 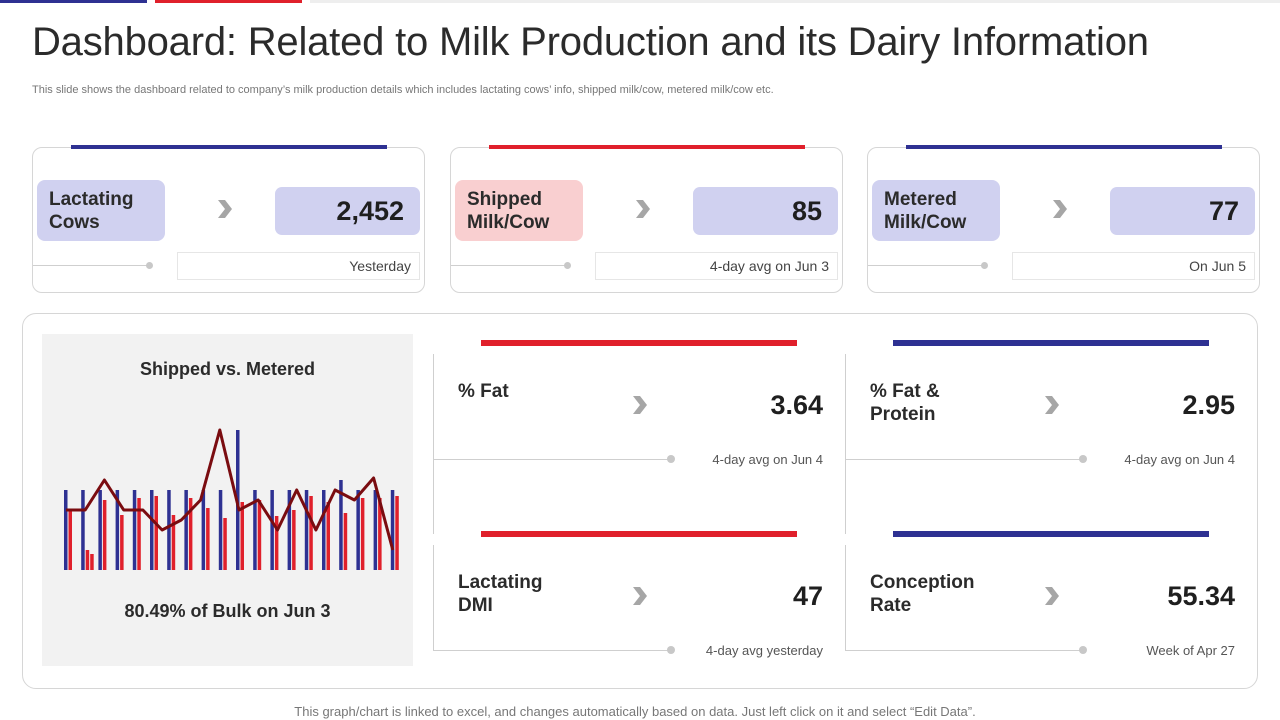 What do you see at coordinates (796, 405) in the screenshot?
I see `metric-value: 3.64` at bounding box center [796, 405].